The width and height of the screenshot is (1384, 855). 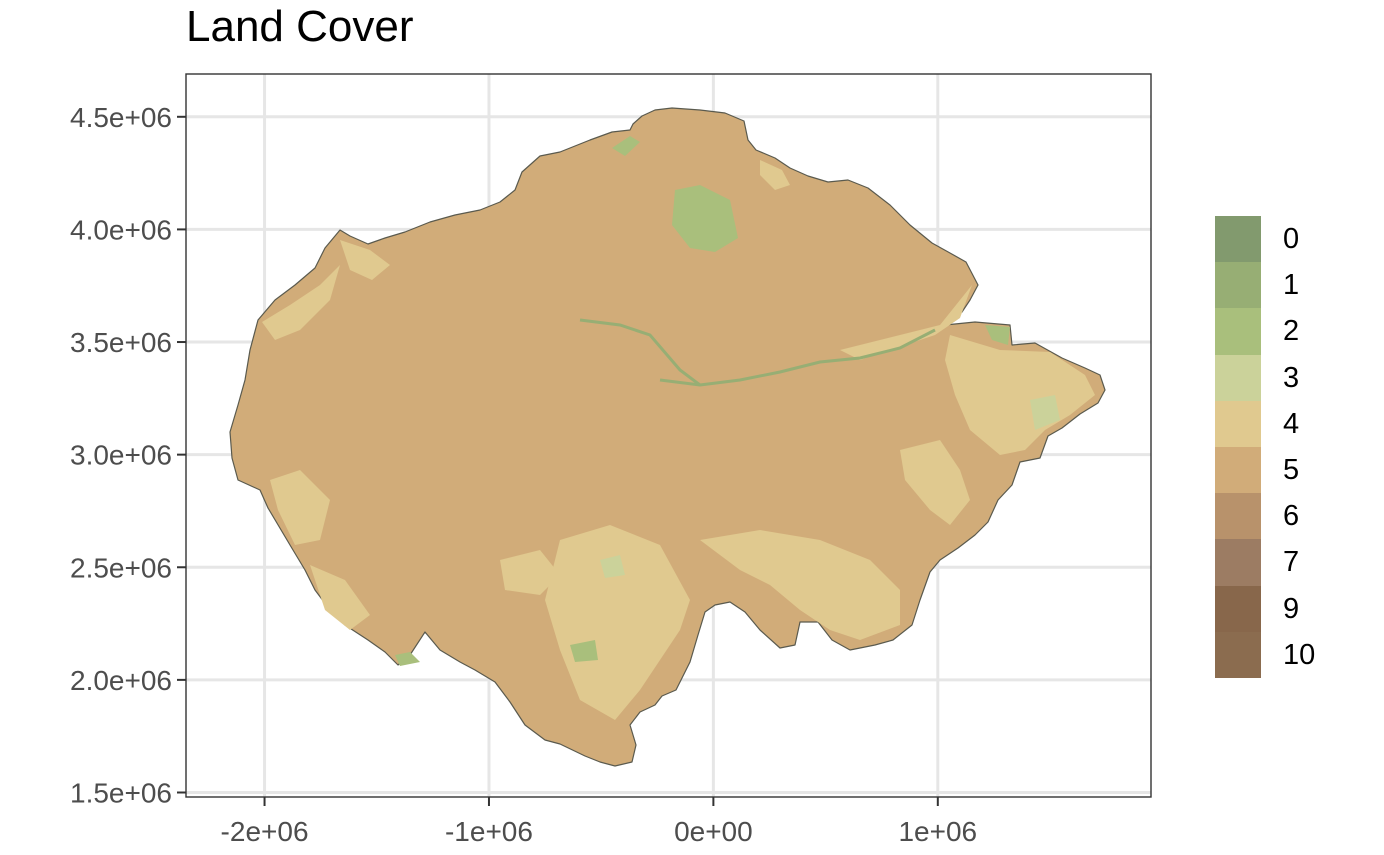 What do you see at coordinates (300, 26) in the screenshot?
I see `plot-title: Land Cover` at bounding box center [300, 26].